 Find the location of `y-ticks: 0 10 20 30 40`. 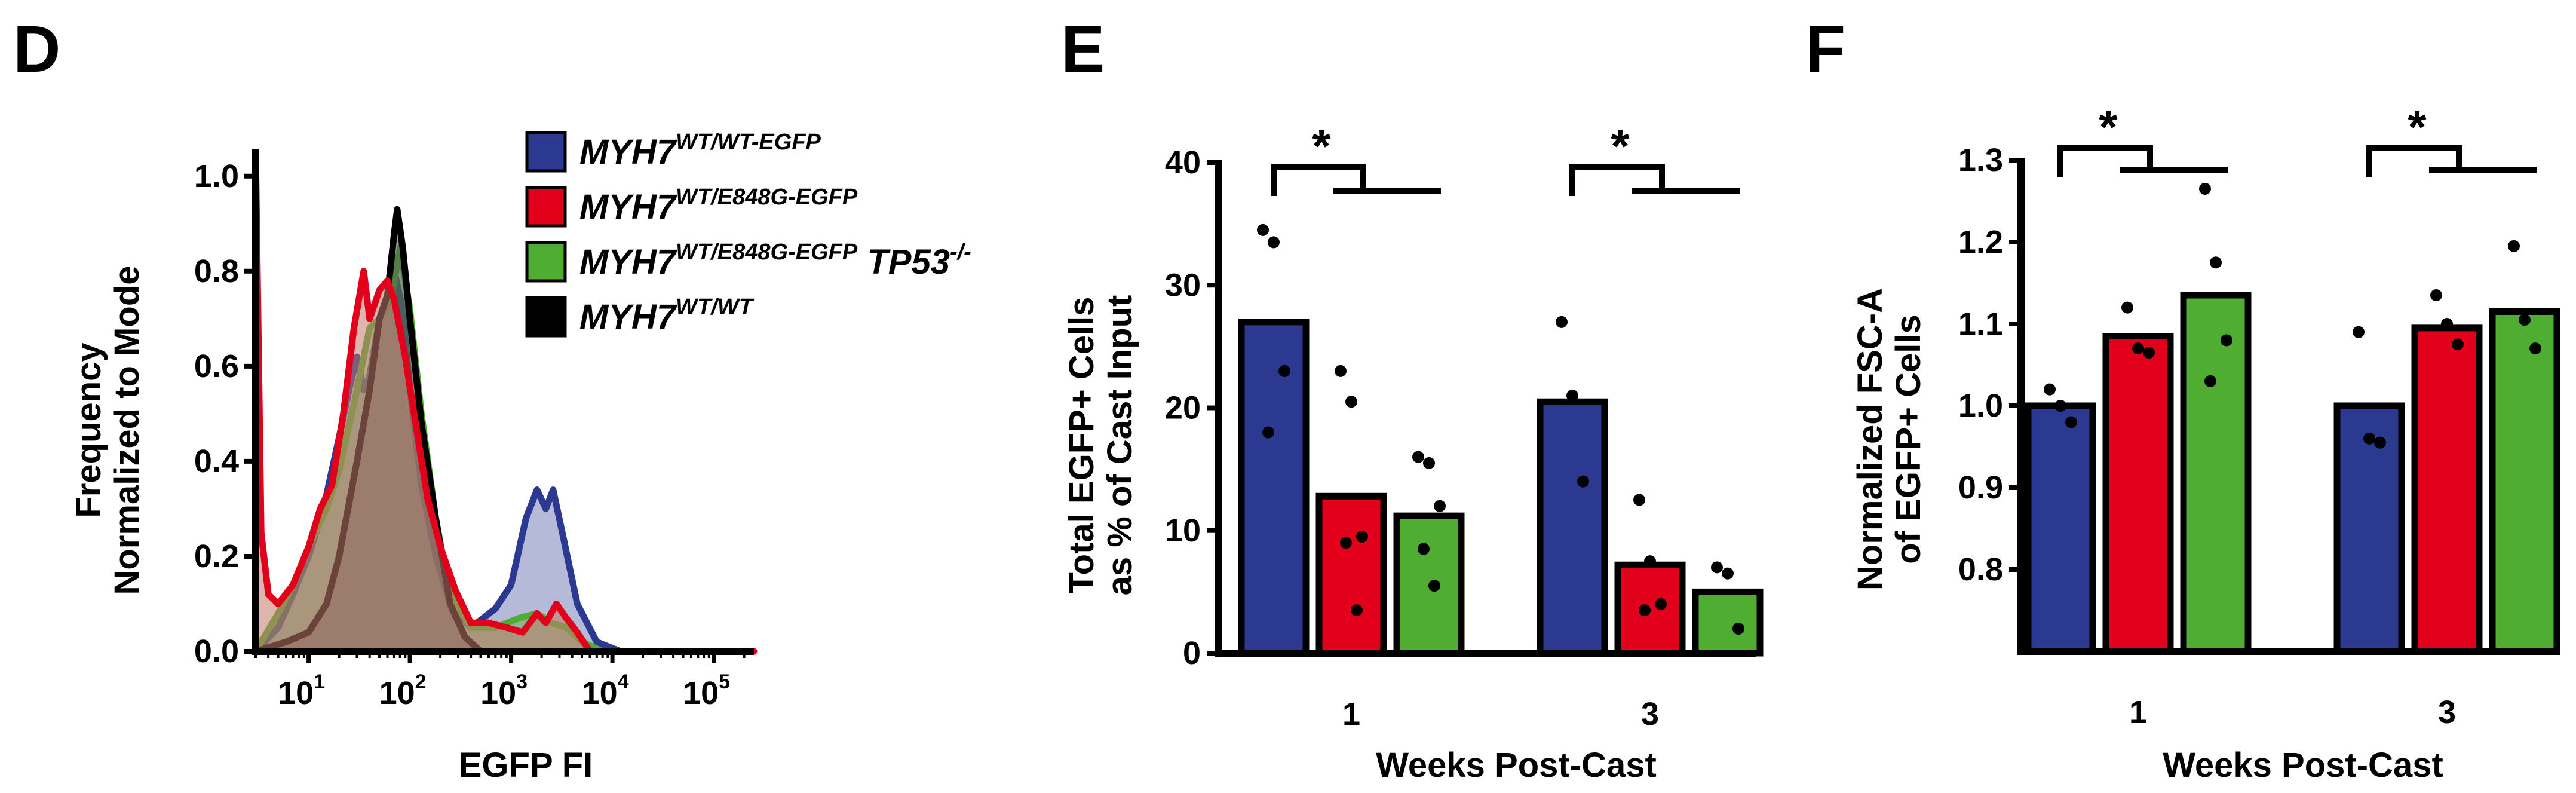

y-ticks: 0 10 20 30 40 is located at coordinates (1192, 408).